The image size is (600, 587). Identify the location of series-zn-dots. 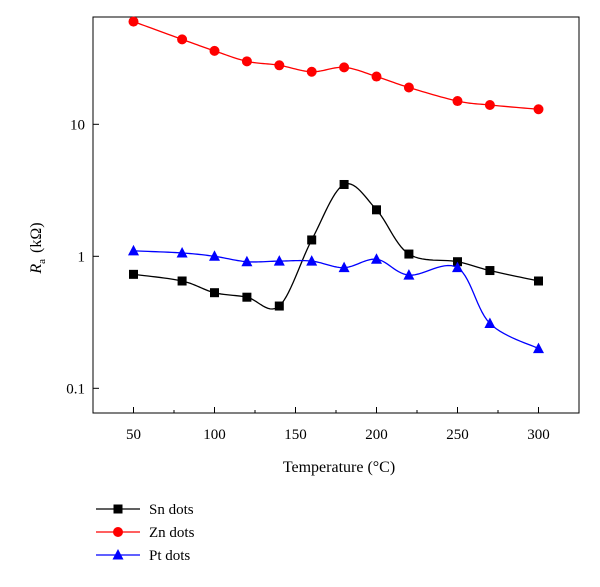
(336, 65).